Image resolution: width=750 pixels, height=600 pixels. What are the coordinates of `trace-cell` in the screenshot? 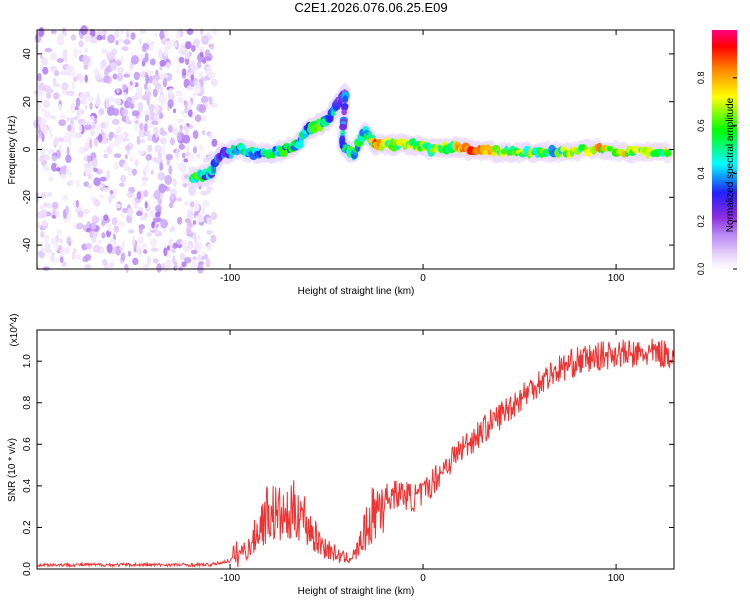 It's located at (344, 108).